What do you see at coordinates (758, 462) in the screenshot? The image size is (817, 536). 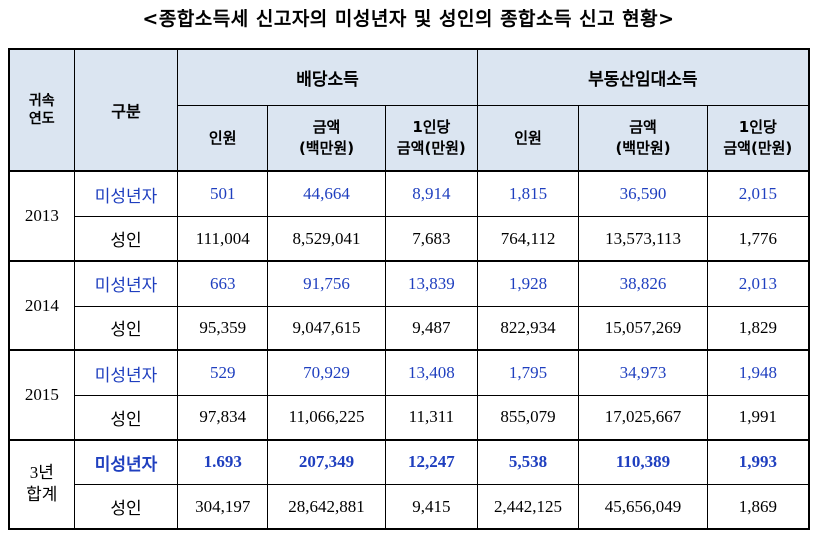 I see `value-cell: 1,993` at bounding box center [758, 462].